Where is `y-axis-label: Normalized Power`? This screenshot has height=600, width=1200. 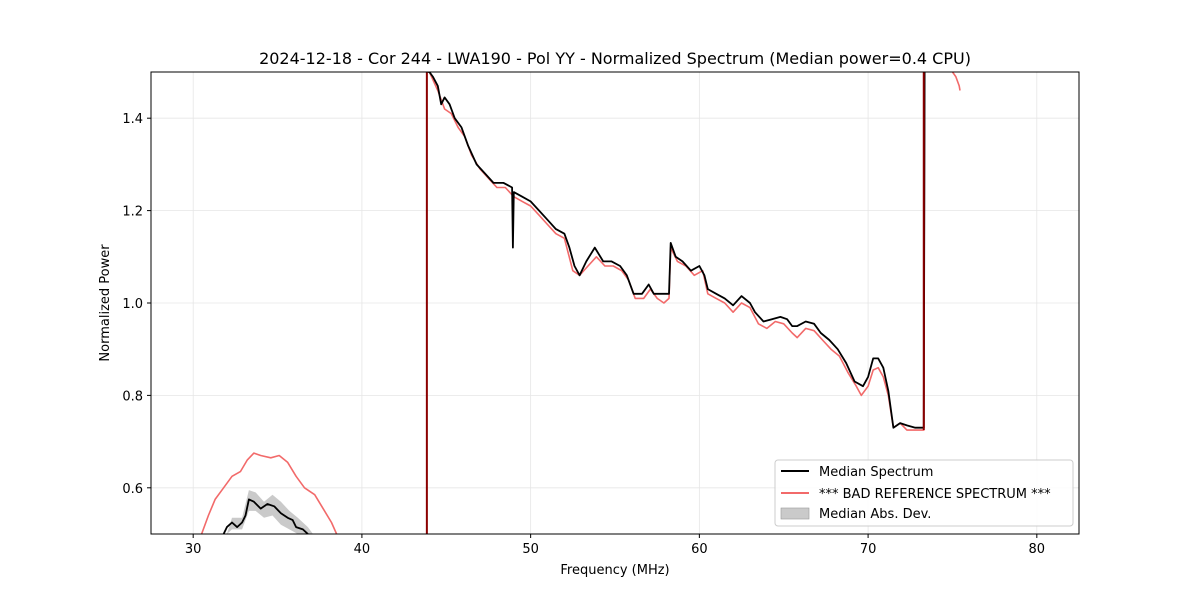 y-axis-label: Normalized Power is located at coordinates (105, 303).